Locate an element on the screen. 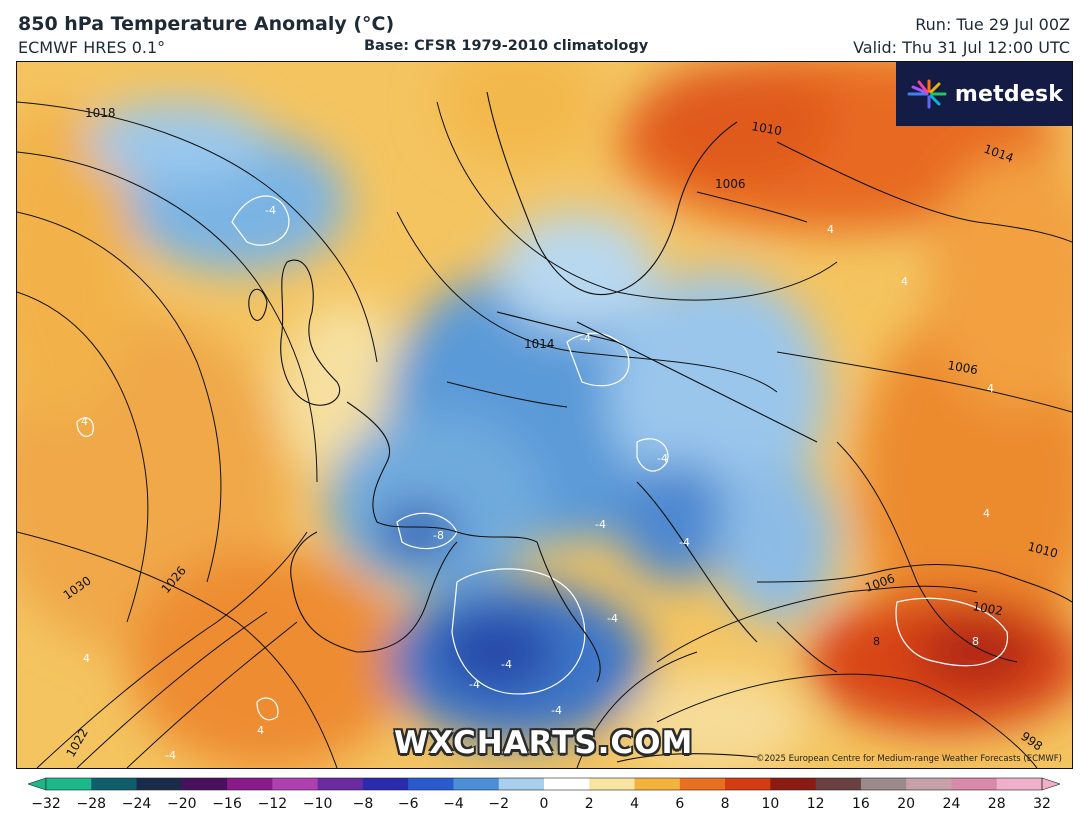 The width and height of the screenshot is (1088, 833). colorbar-tick-label: −6 is located at coordinates (408, 804).